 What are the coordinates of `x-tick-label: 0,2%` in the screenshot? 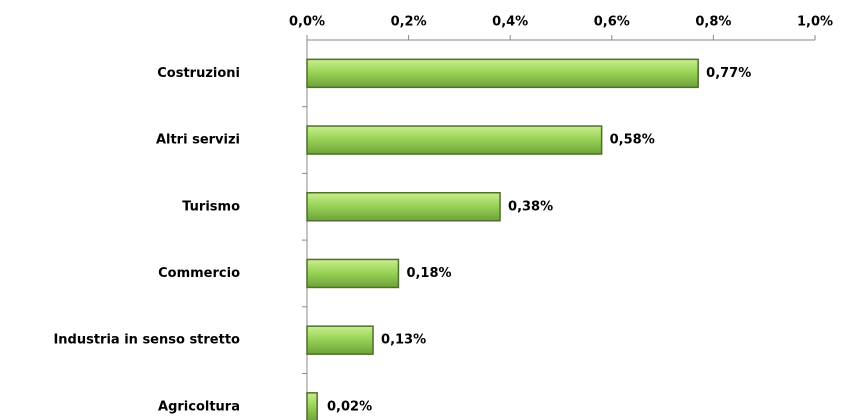 It's located at (409, 22).